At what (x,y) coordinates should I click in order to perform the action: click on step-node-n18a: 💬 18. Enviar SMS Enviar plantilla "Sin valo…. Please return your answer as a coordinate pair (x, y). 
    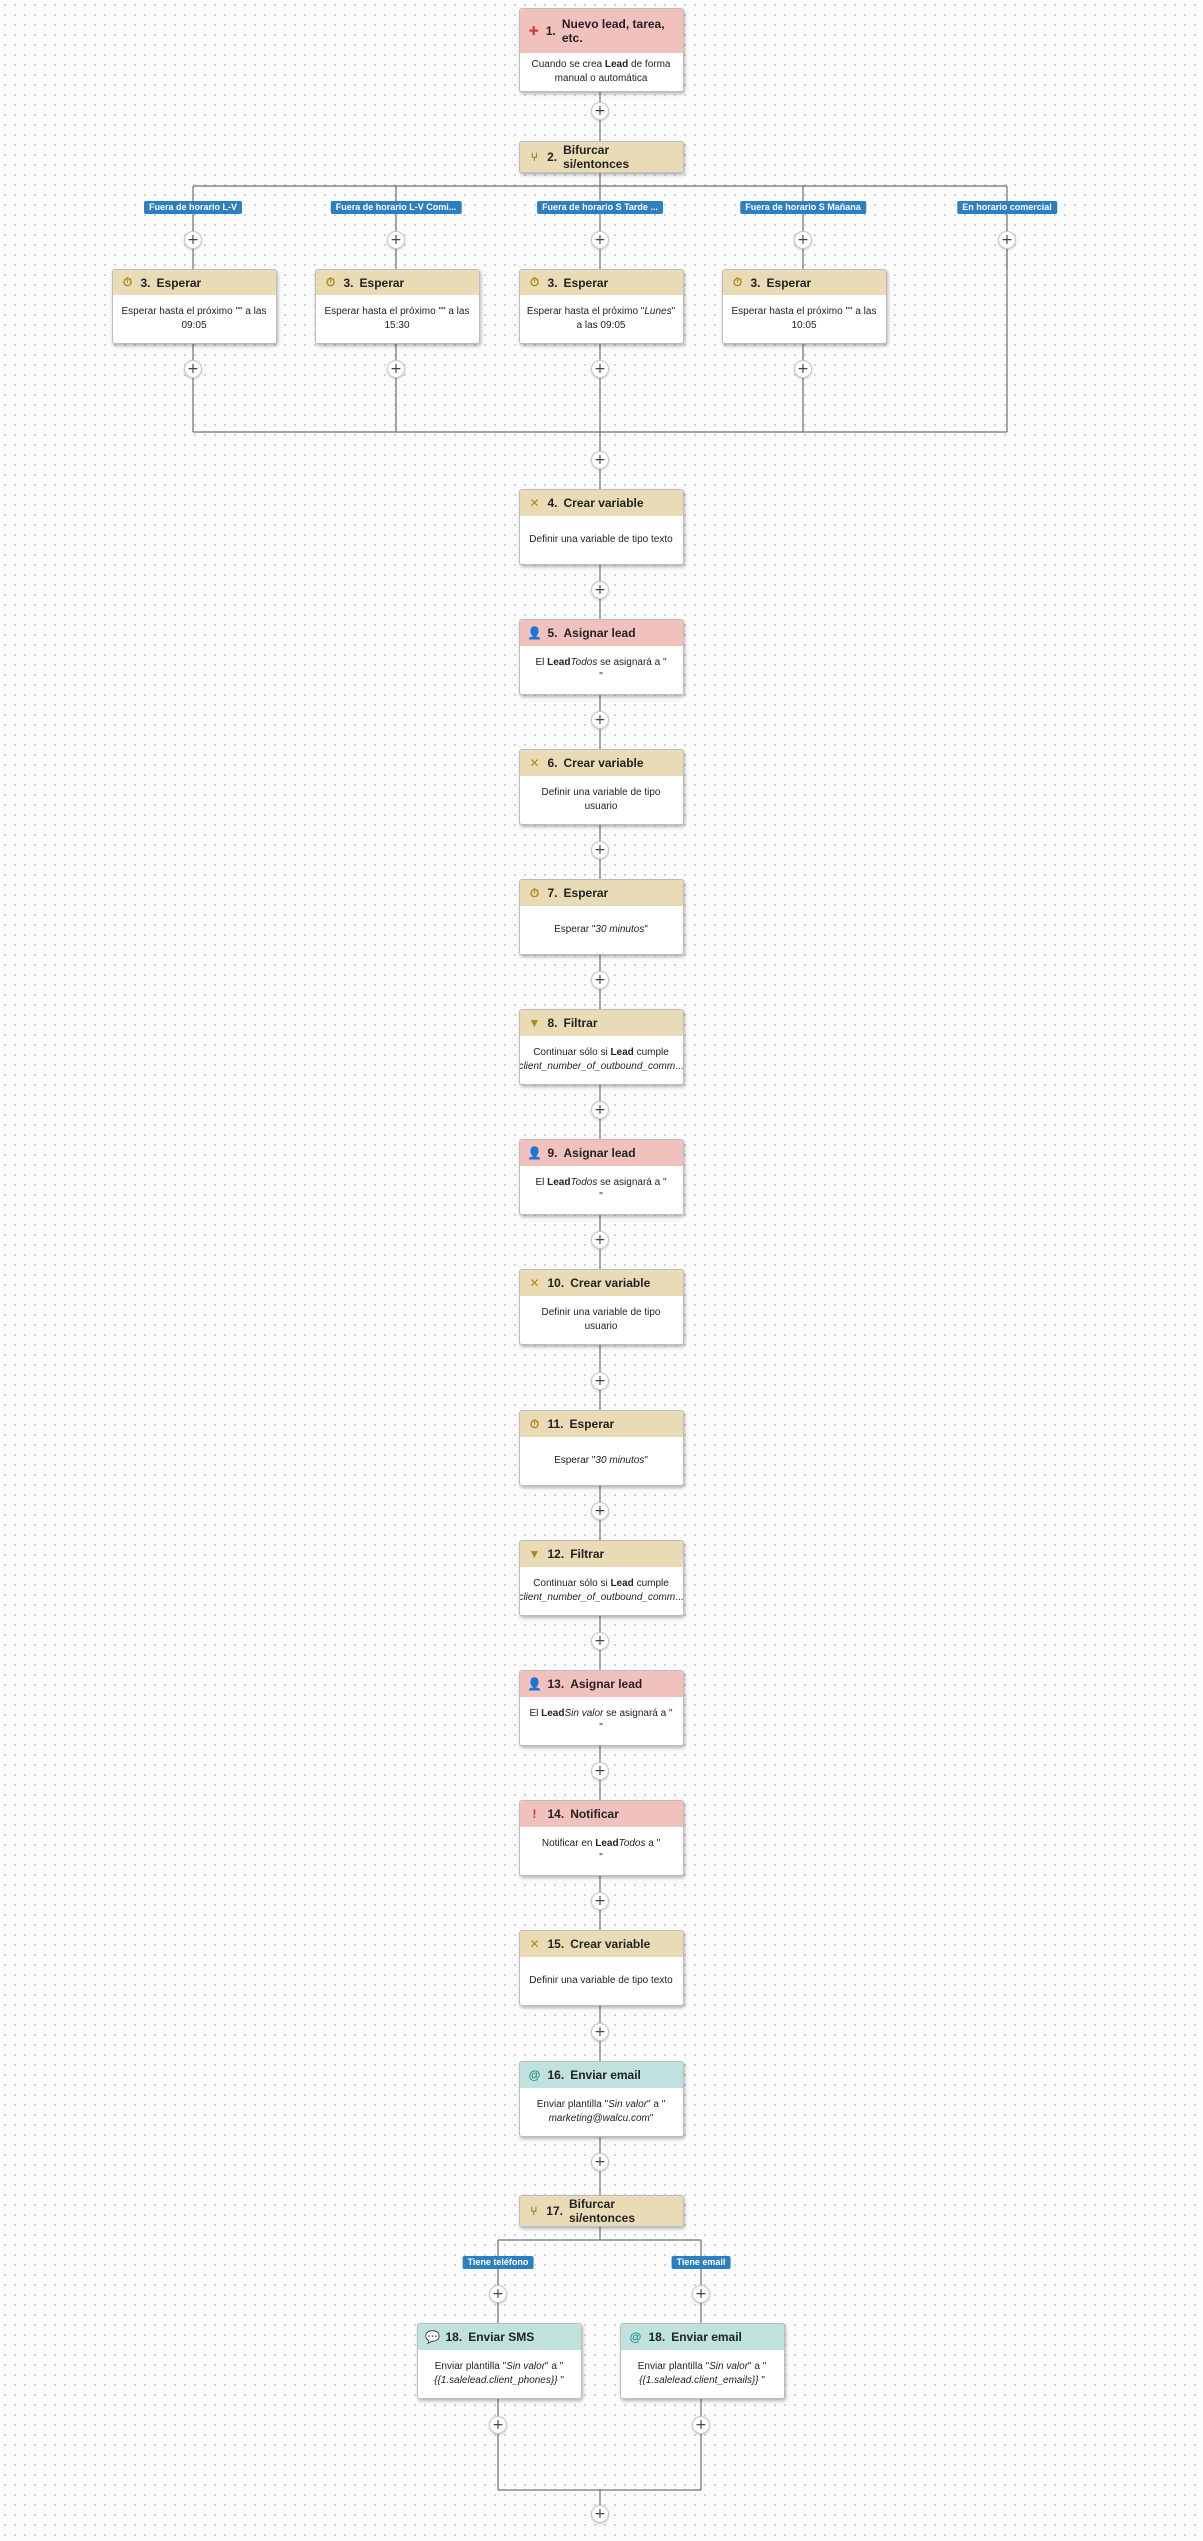
    Looking at the image, I should click on (499, 2361).